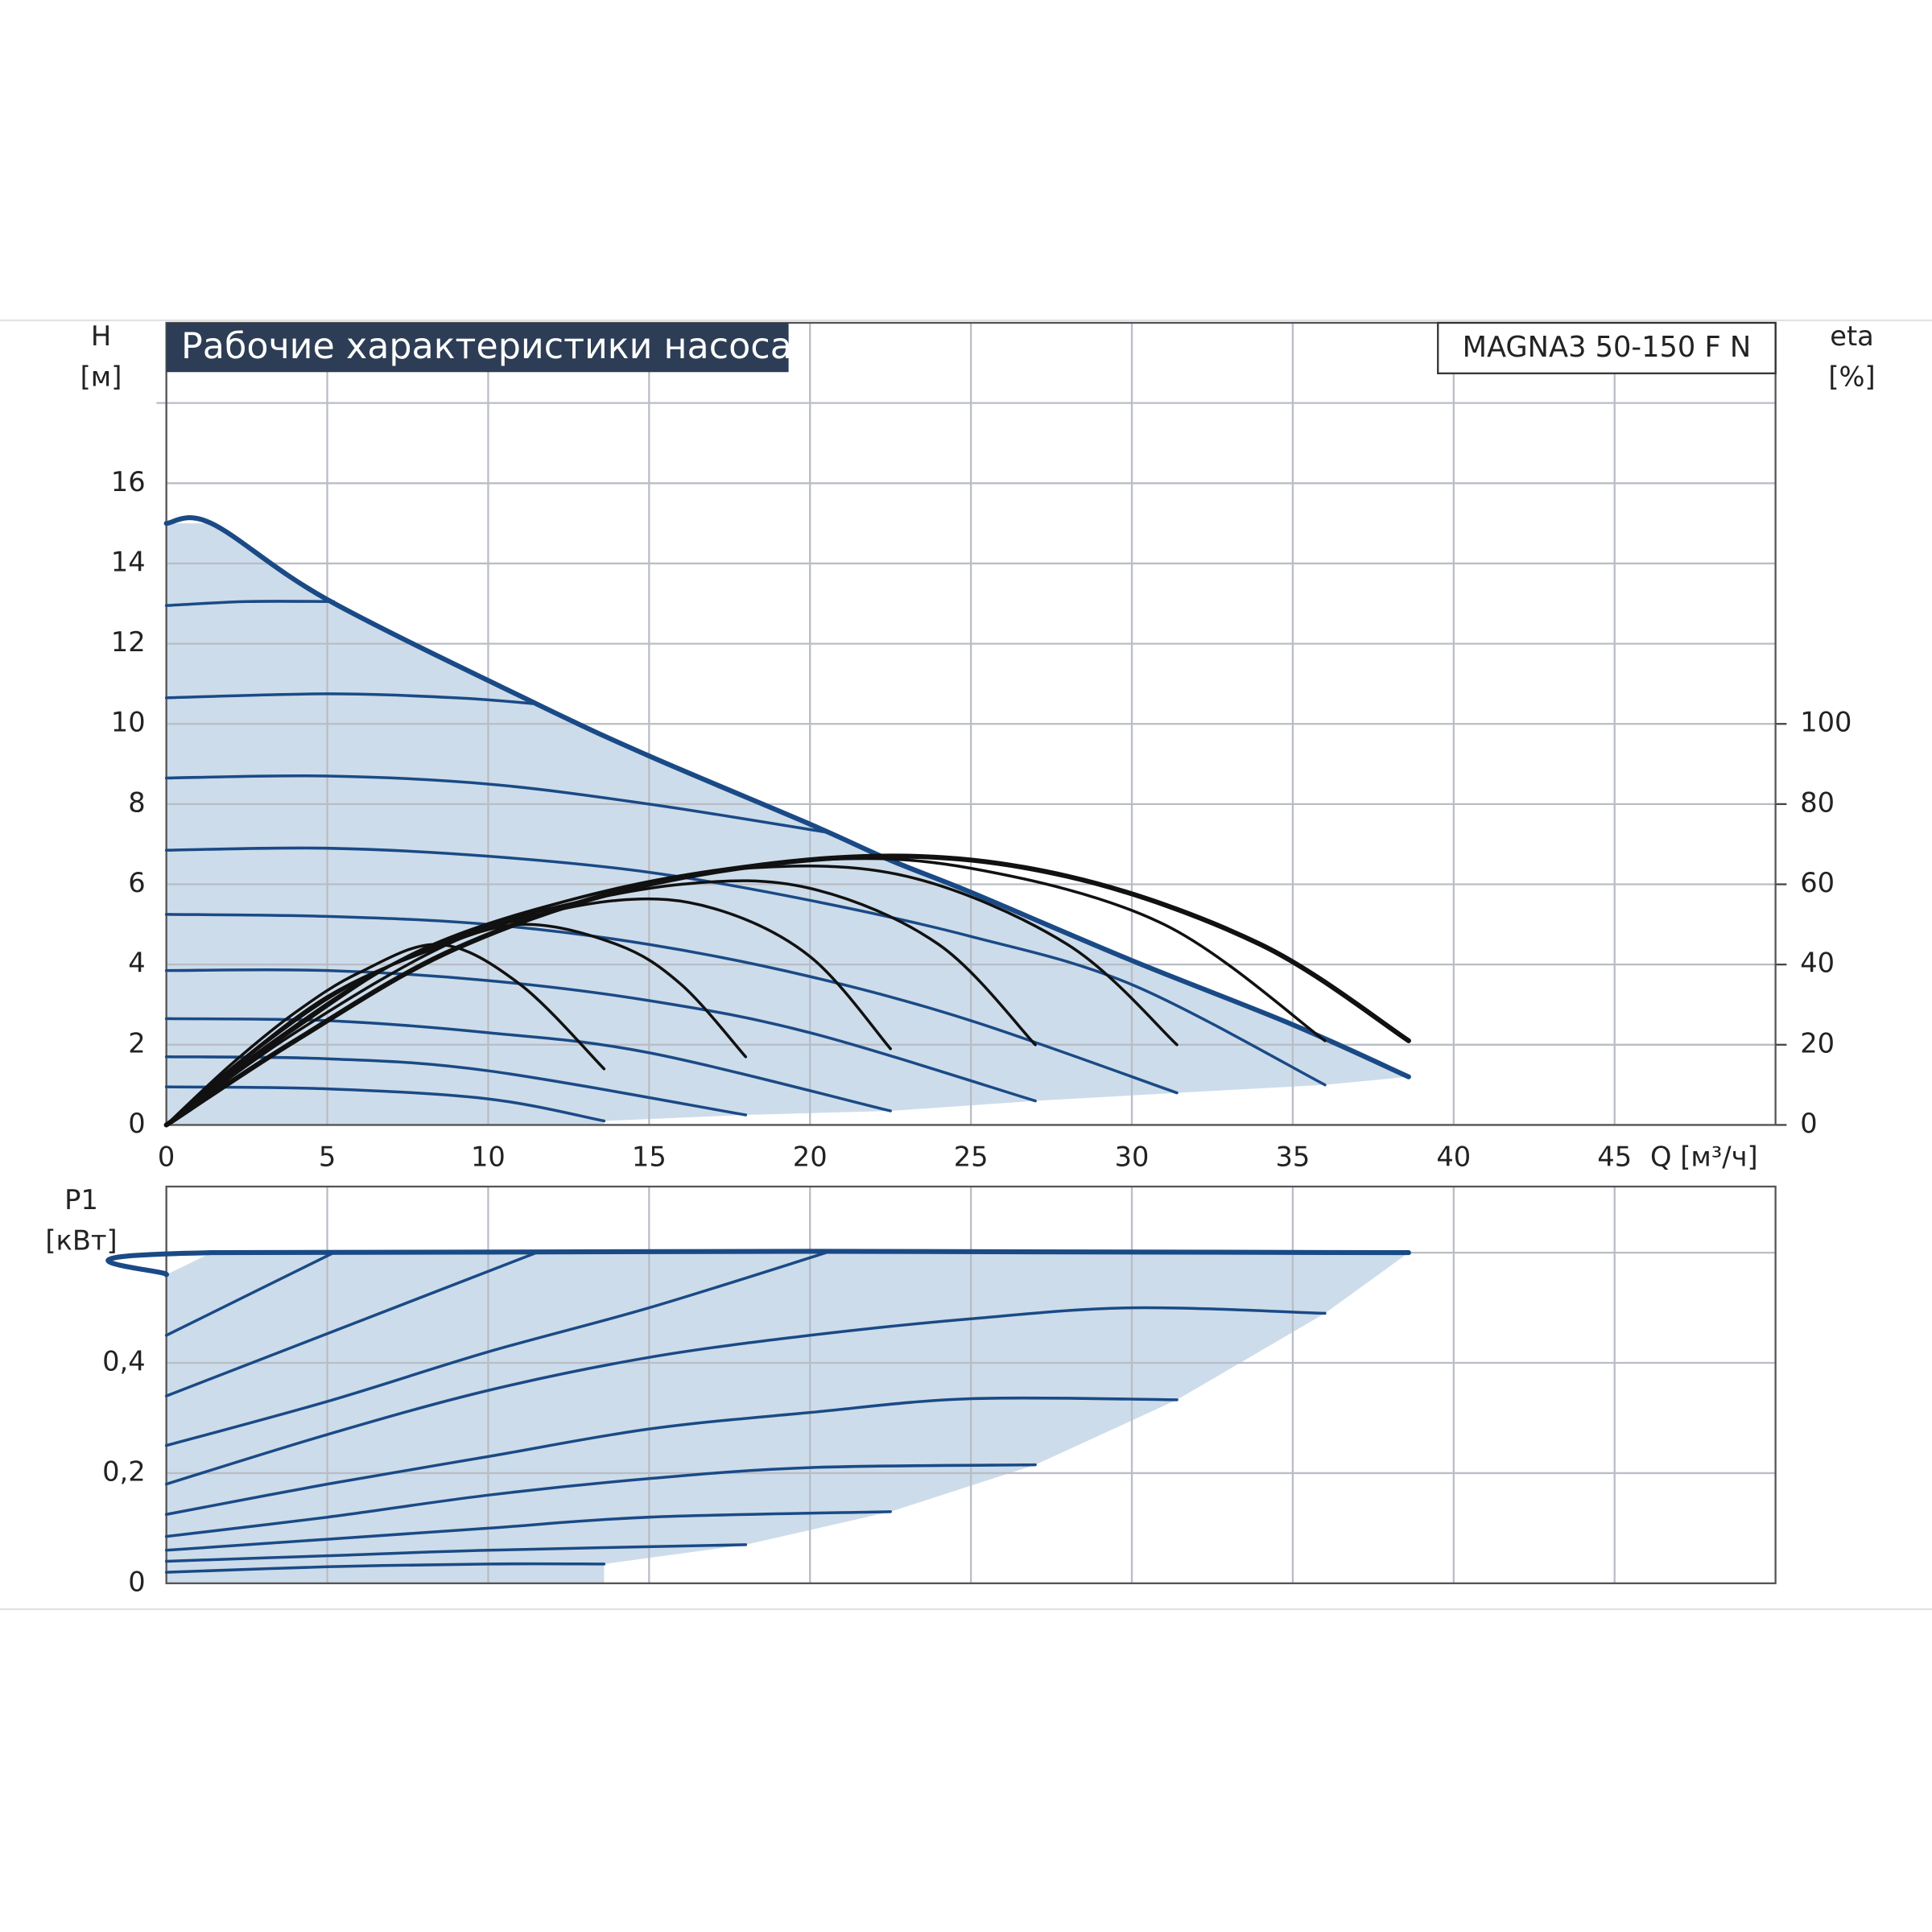 This screenshot has height=1932, width=1932. What do you see at coordinates (136, 802) in the screenshot?
I see `y-tick-label: 8` at bounding box center [136, 802].